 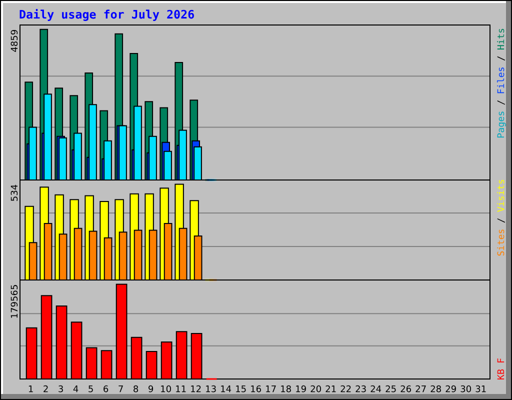 I want to click on x-tick-label: 7, so click(x=120, y=389).